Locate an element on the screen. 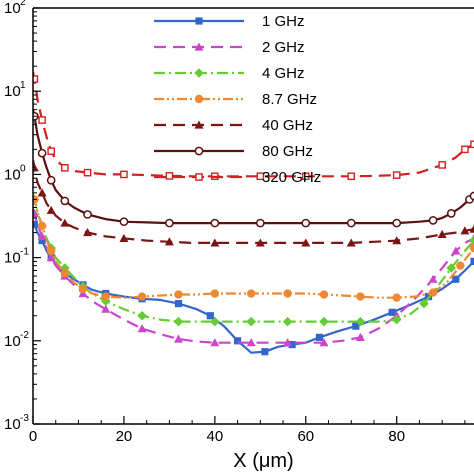 The image size is (474, 474). legend-label-80-ghz: 80 GHz is located at coordinates (287, 151).